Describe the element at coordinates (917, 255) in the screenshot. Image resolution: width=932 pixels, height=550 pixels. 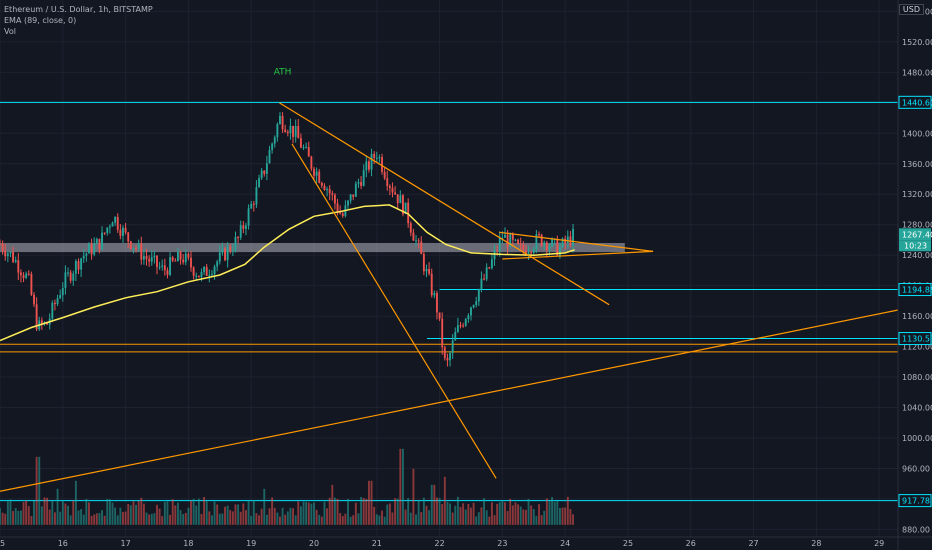
I see `price-tick-label: 1240.00` at that location.